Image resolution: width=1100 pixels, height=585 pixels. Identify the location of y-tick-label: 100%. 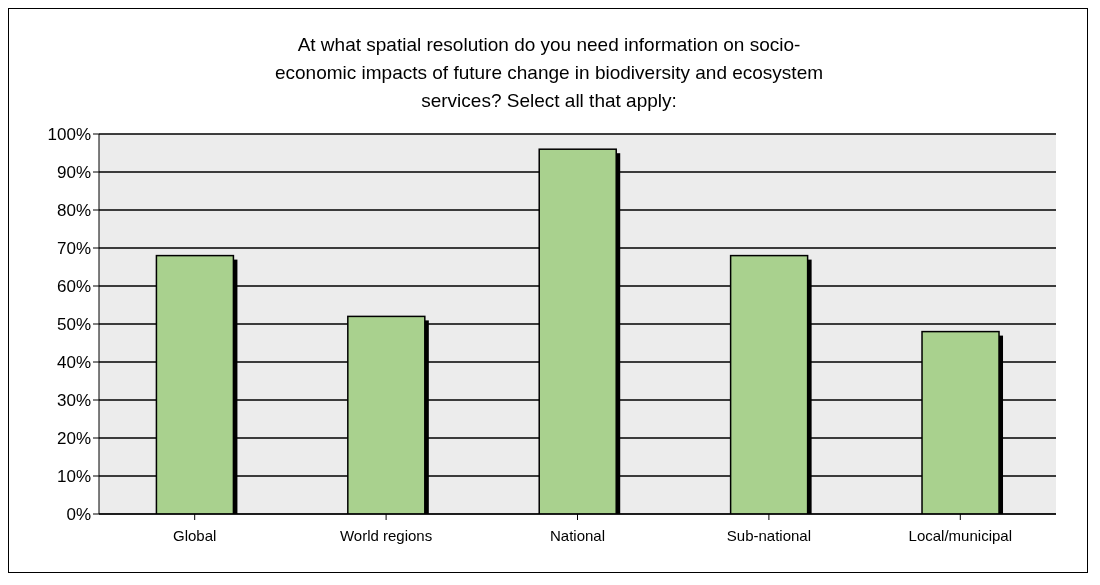
(69, 135).